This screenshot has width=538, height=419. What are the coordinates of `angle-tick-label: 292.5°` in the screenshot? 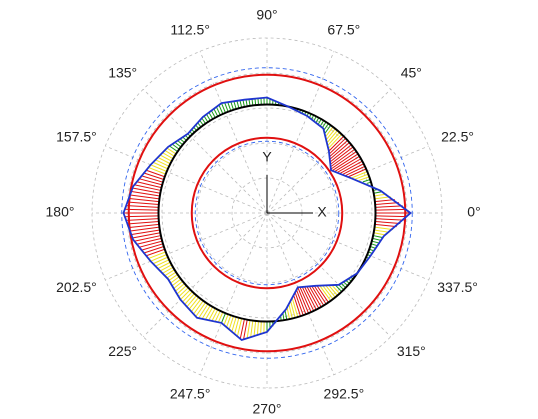 It's located at (344, 394).